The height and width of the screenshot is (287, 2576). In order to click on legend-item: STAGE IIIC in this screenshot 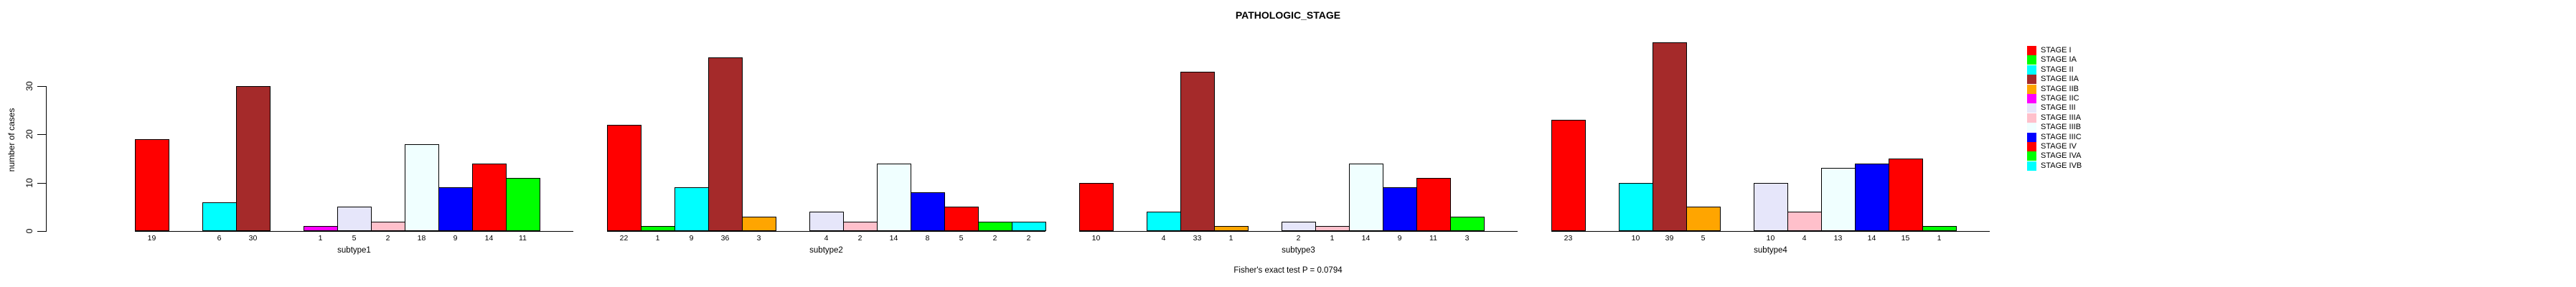, I will do `click(2054, 137)`.